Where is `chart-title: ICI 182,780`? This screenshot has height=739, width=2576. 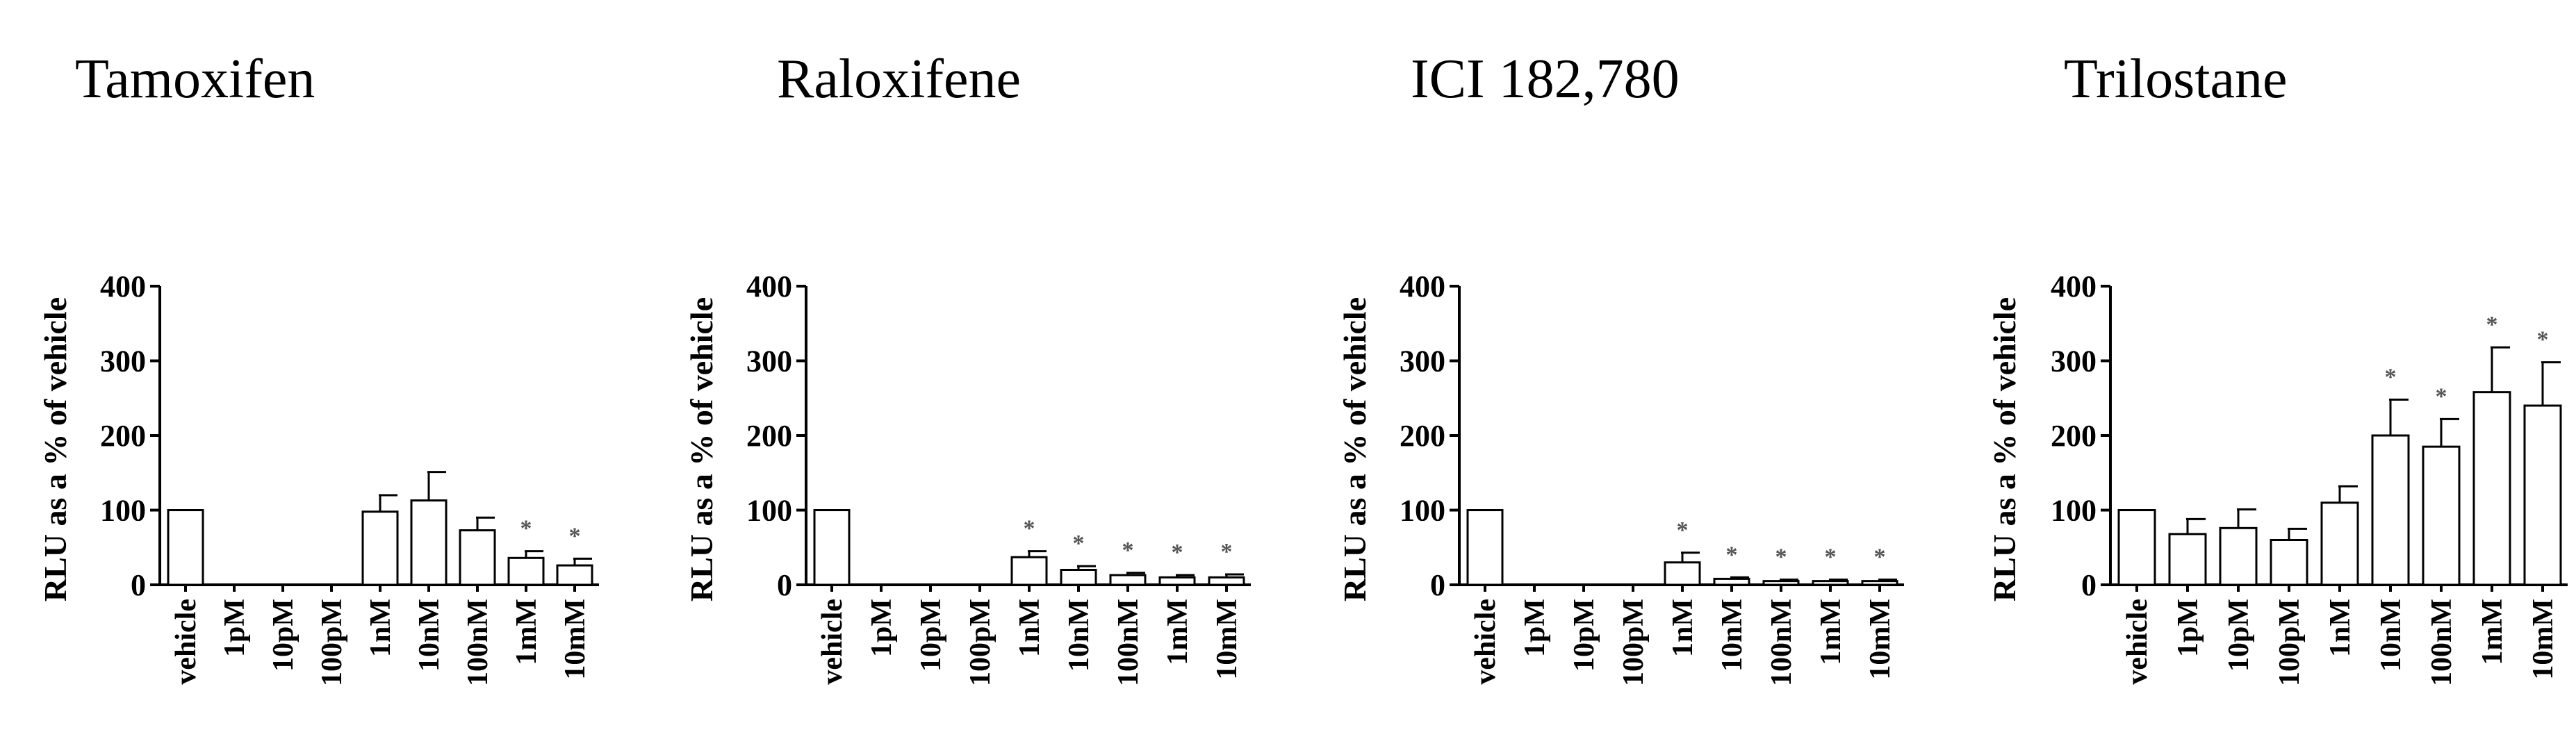
chart-title: ICI 182,780 is located at coordinates (1545, 79).